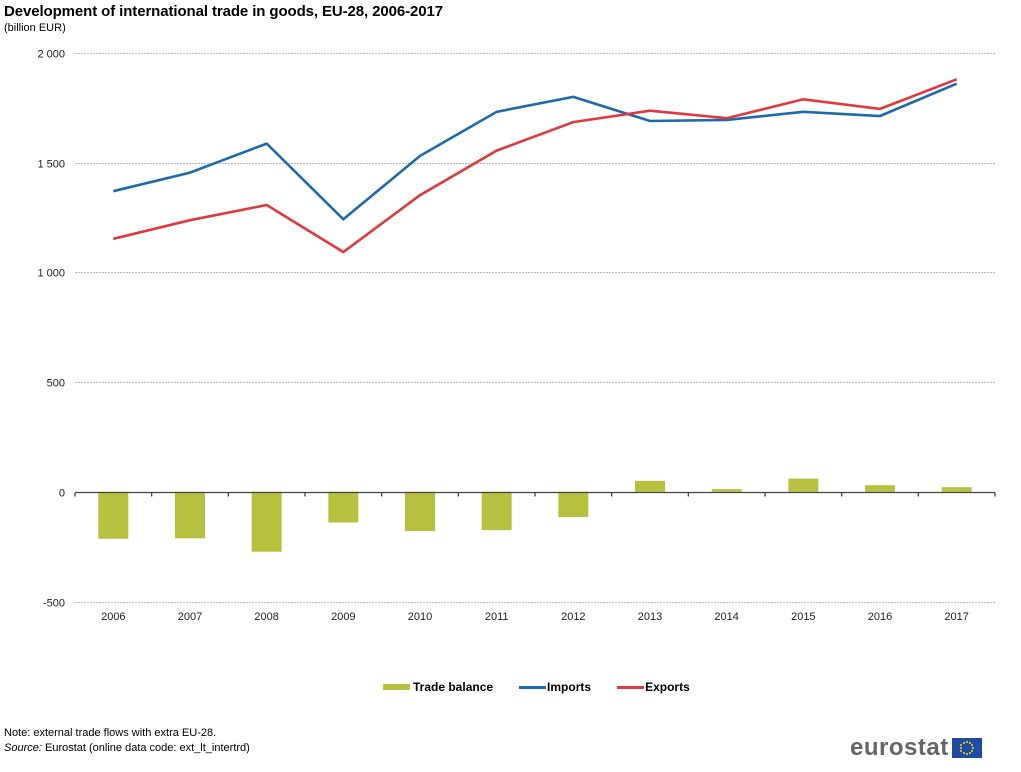 This screenshot has height=772, width=1021. What do you see at coordinates (573, 617) in the screenshot?
I see `x-tick-label: 2012` at bounding box center [573, 617].